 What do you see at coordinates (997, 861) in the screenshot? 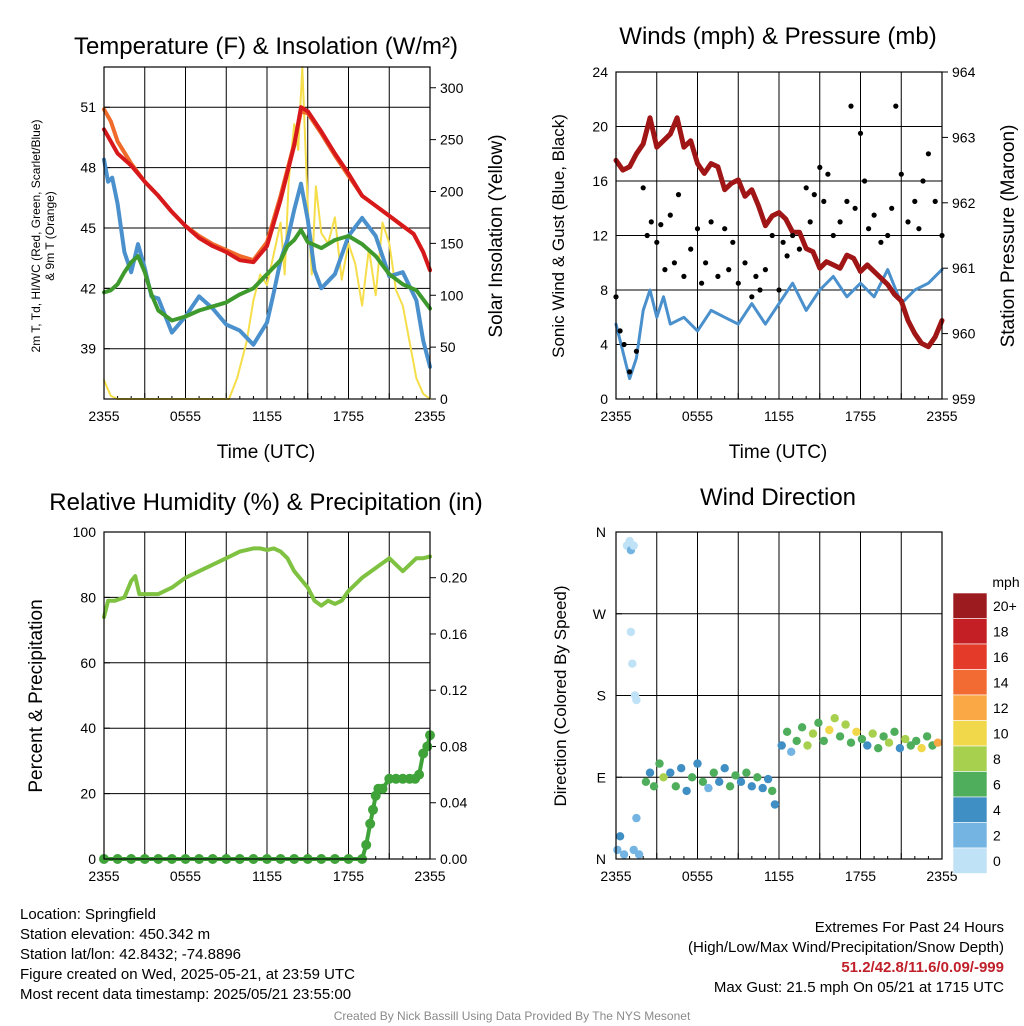
I see `colorbar-label: 0` at bounding box center [997, 861].